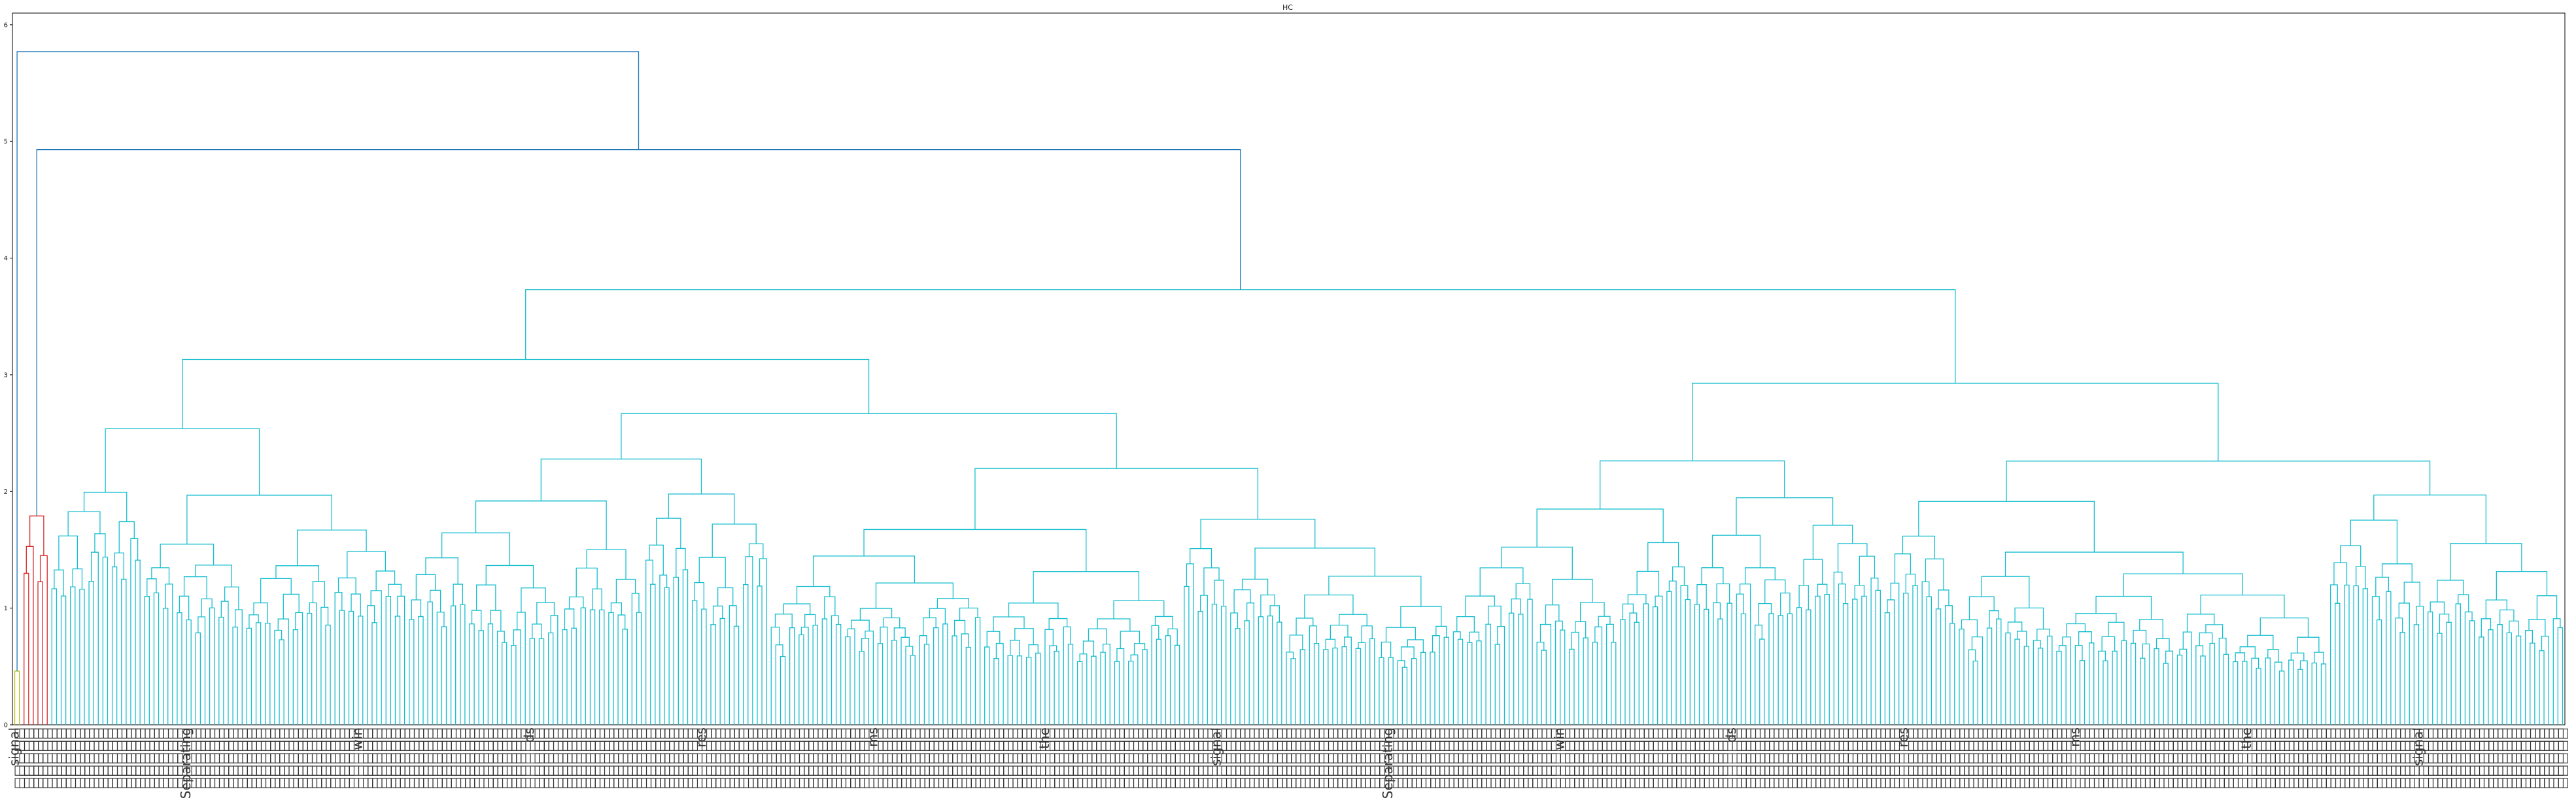  I want to click on leaf-label: the, so click(2247, 738).